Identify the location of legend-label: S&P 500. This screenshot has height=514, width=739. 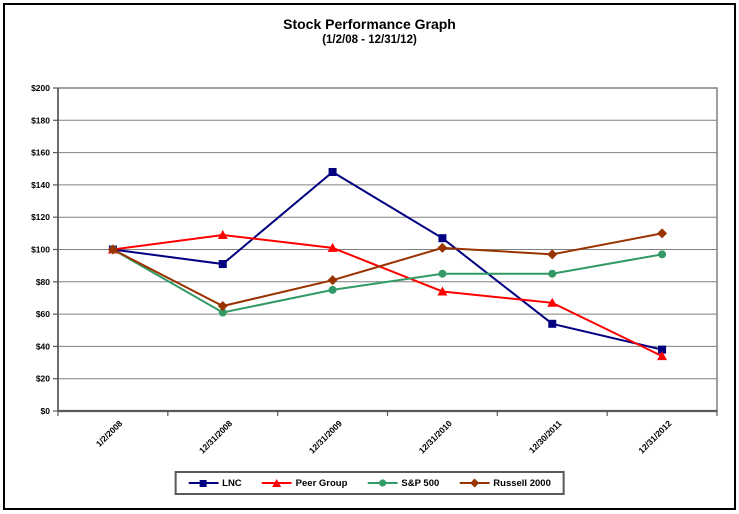
(420, 483).